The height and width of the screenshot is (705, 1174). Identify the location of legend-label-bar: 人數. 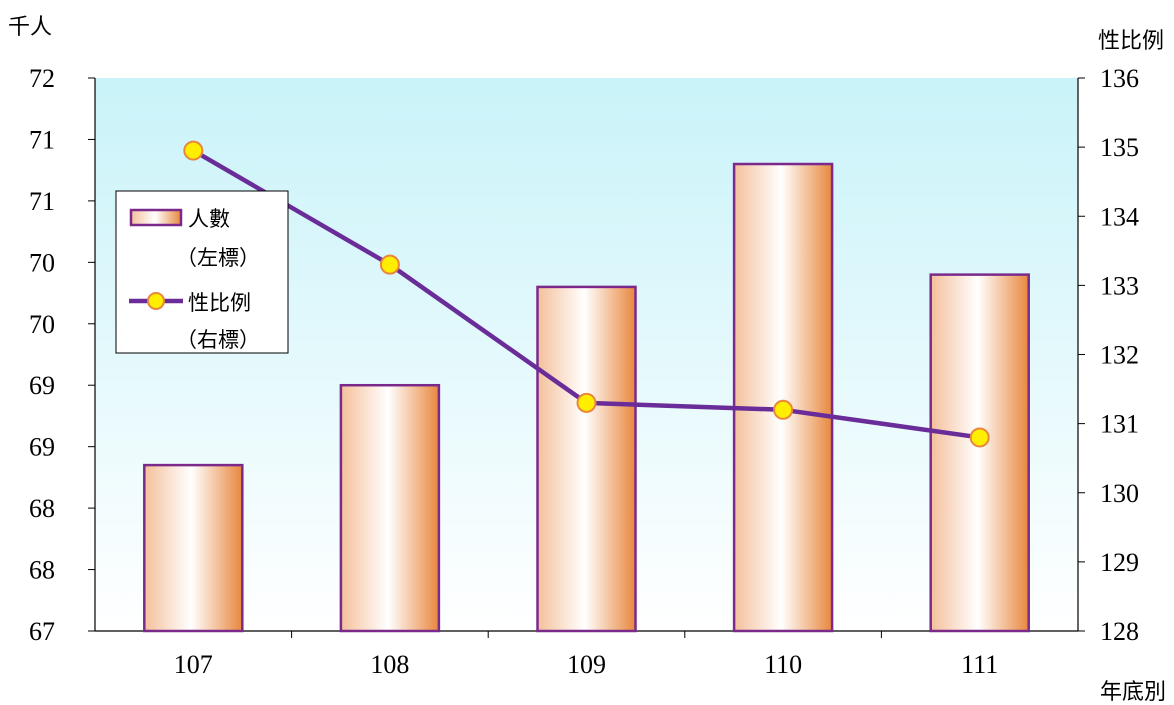
(209, 219).